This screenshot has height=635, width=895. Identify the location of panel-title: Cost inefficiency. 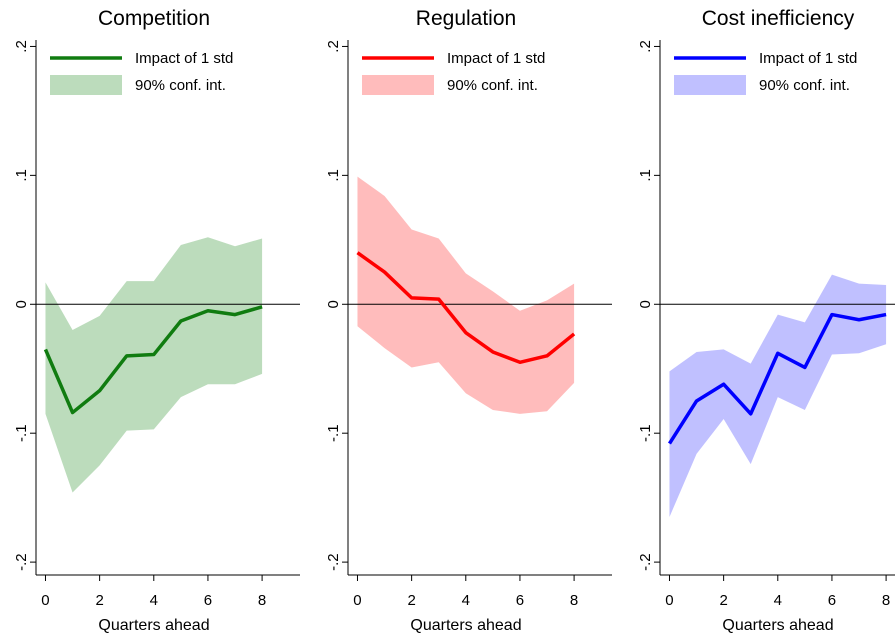
(778, 18).